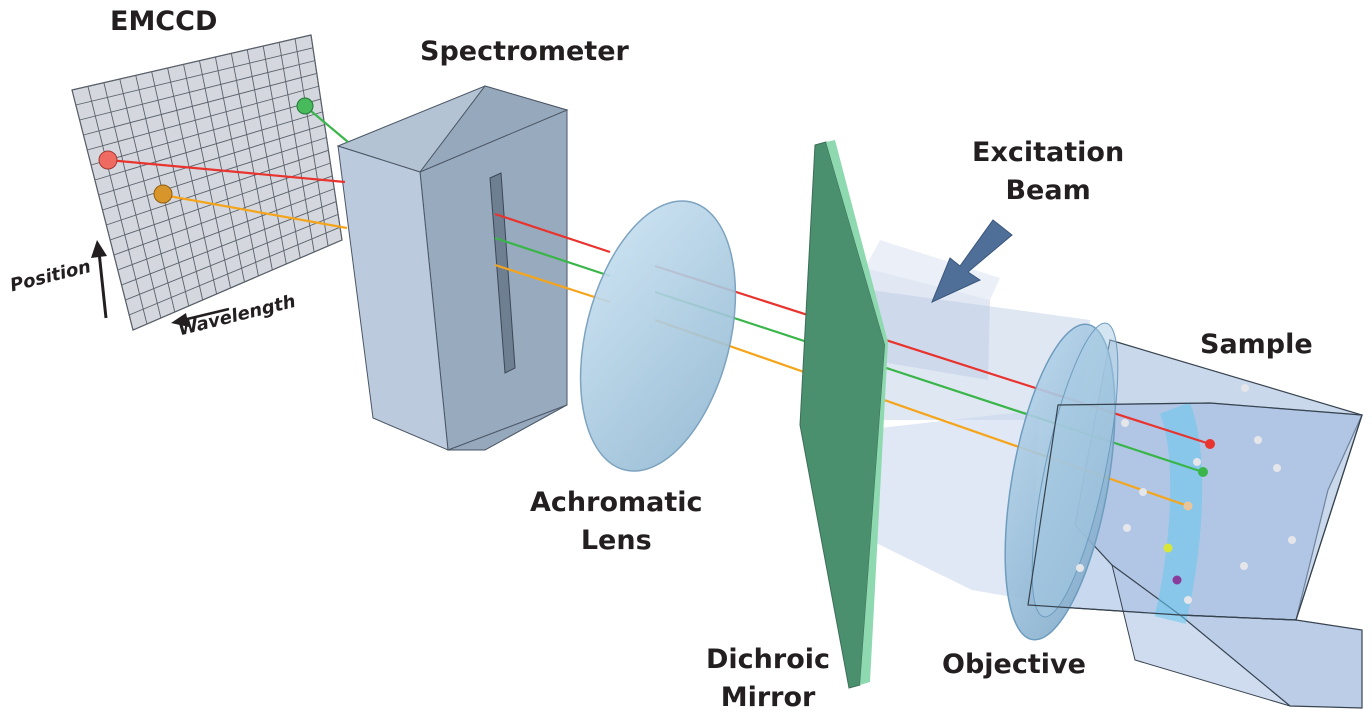 This screenshot has width=1372, height=721. What do you see at coordinates (452, 268) in the screenshot?
I see `spectrometer` at bounding box center [452, 268].